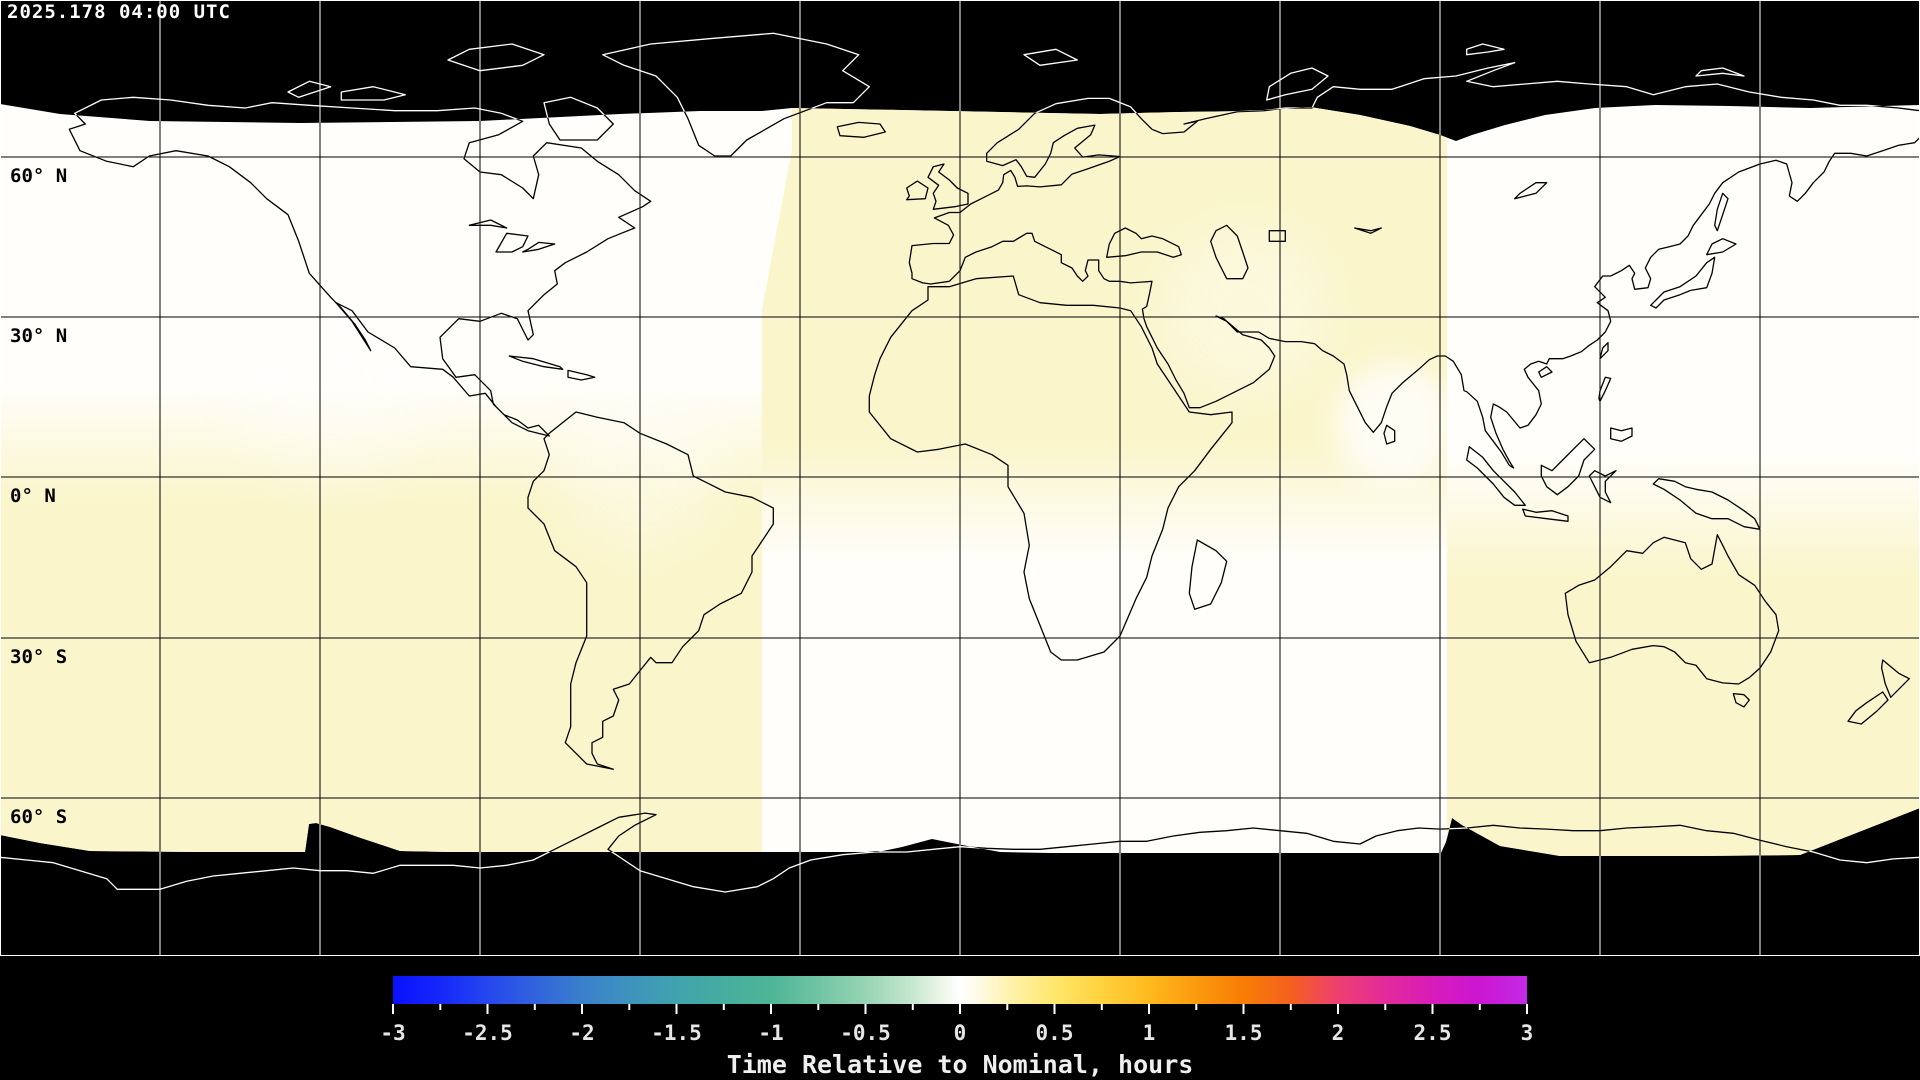  What do you see at coordinates (1389, 434) in the screenshot?
I see `coastline-sri-lanka` at bounding box center [1389, 434].